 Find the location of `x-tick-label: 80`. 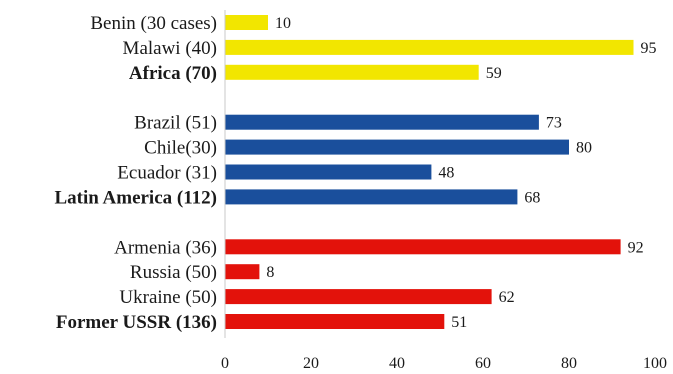

x-tick-label: 80 is located at coordinates (569, 363).